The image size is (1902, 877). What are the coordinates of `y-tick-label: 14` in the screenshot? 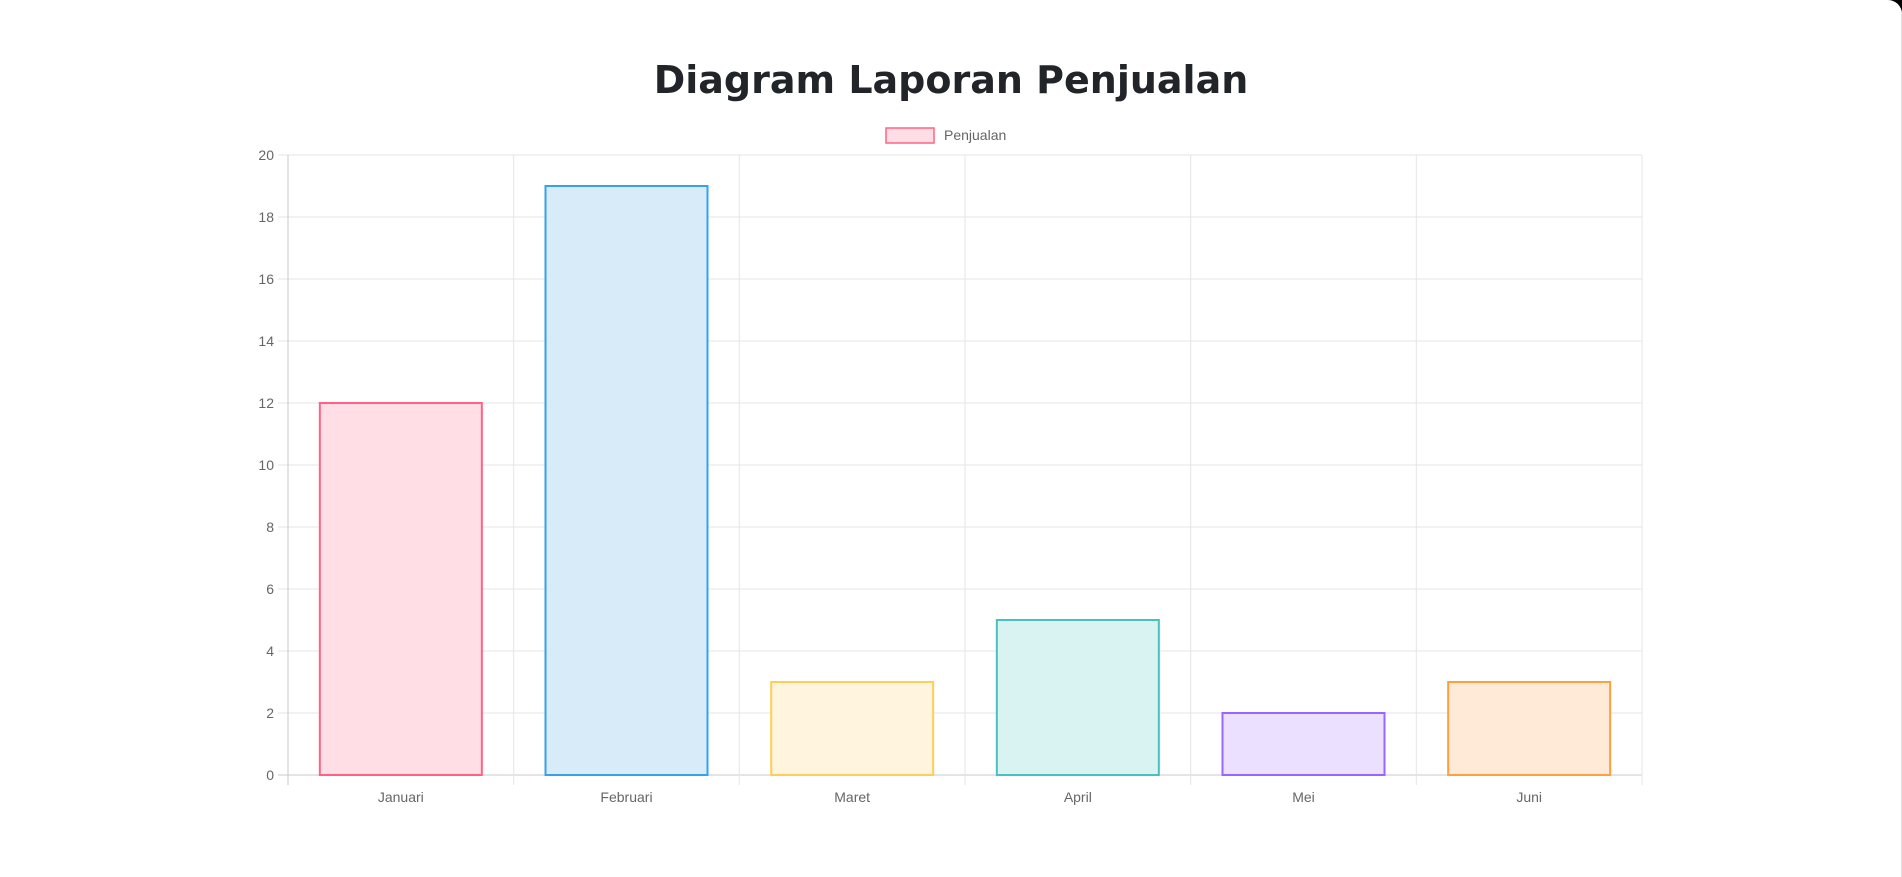 It's located at (266, 341).